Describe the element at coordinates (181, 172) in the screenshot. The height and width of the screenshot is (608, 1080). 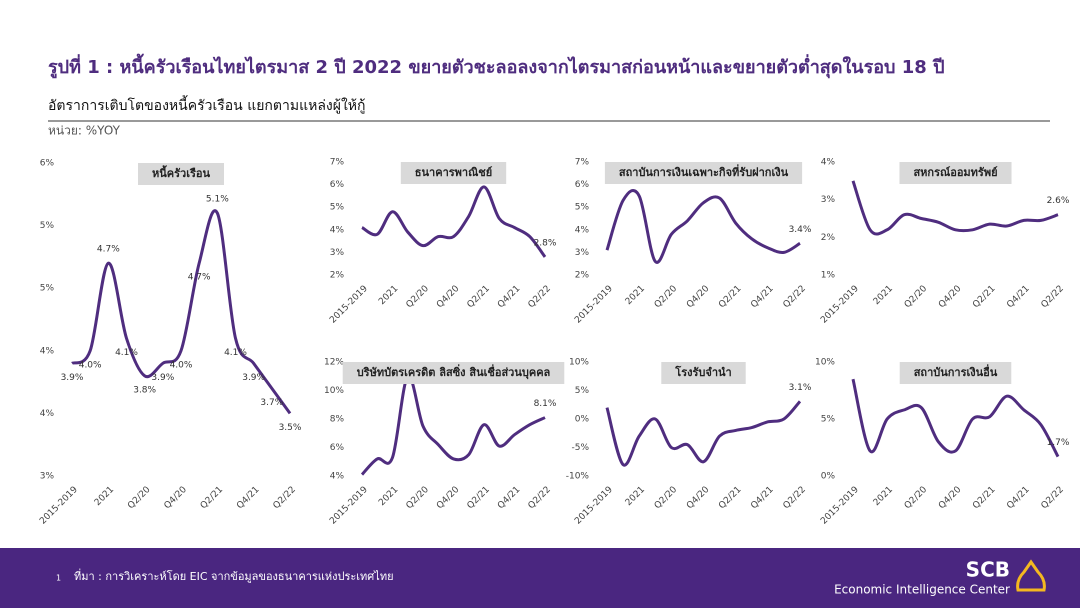
I see `chart-title: หนี้ครัวเรือน` at that location.